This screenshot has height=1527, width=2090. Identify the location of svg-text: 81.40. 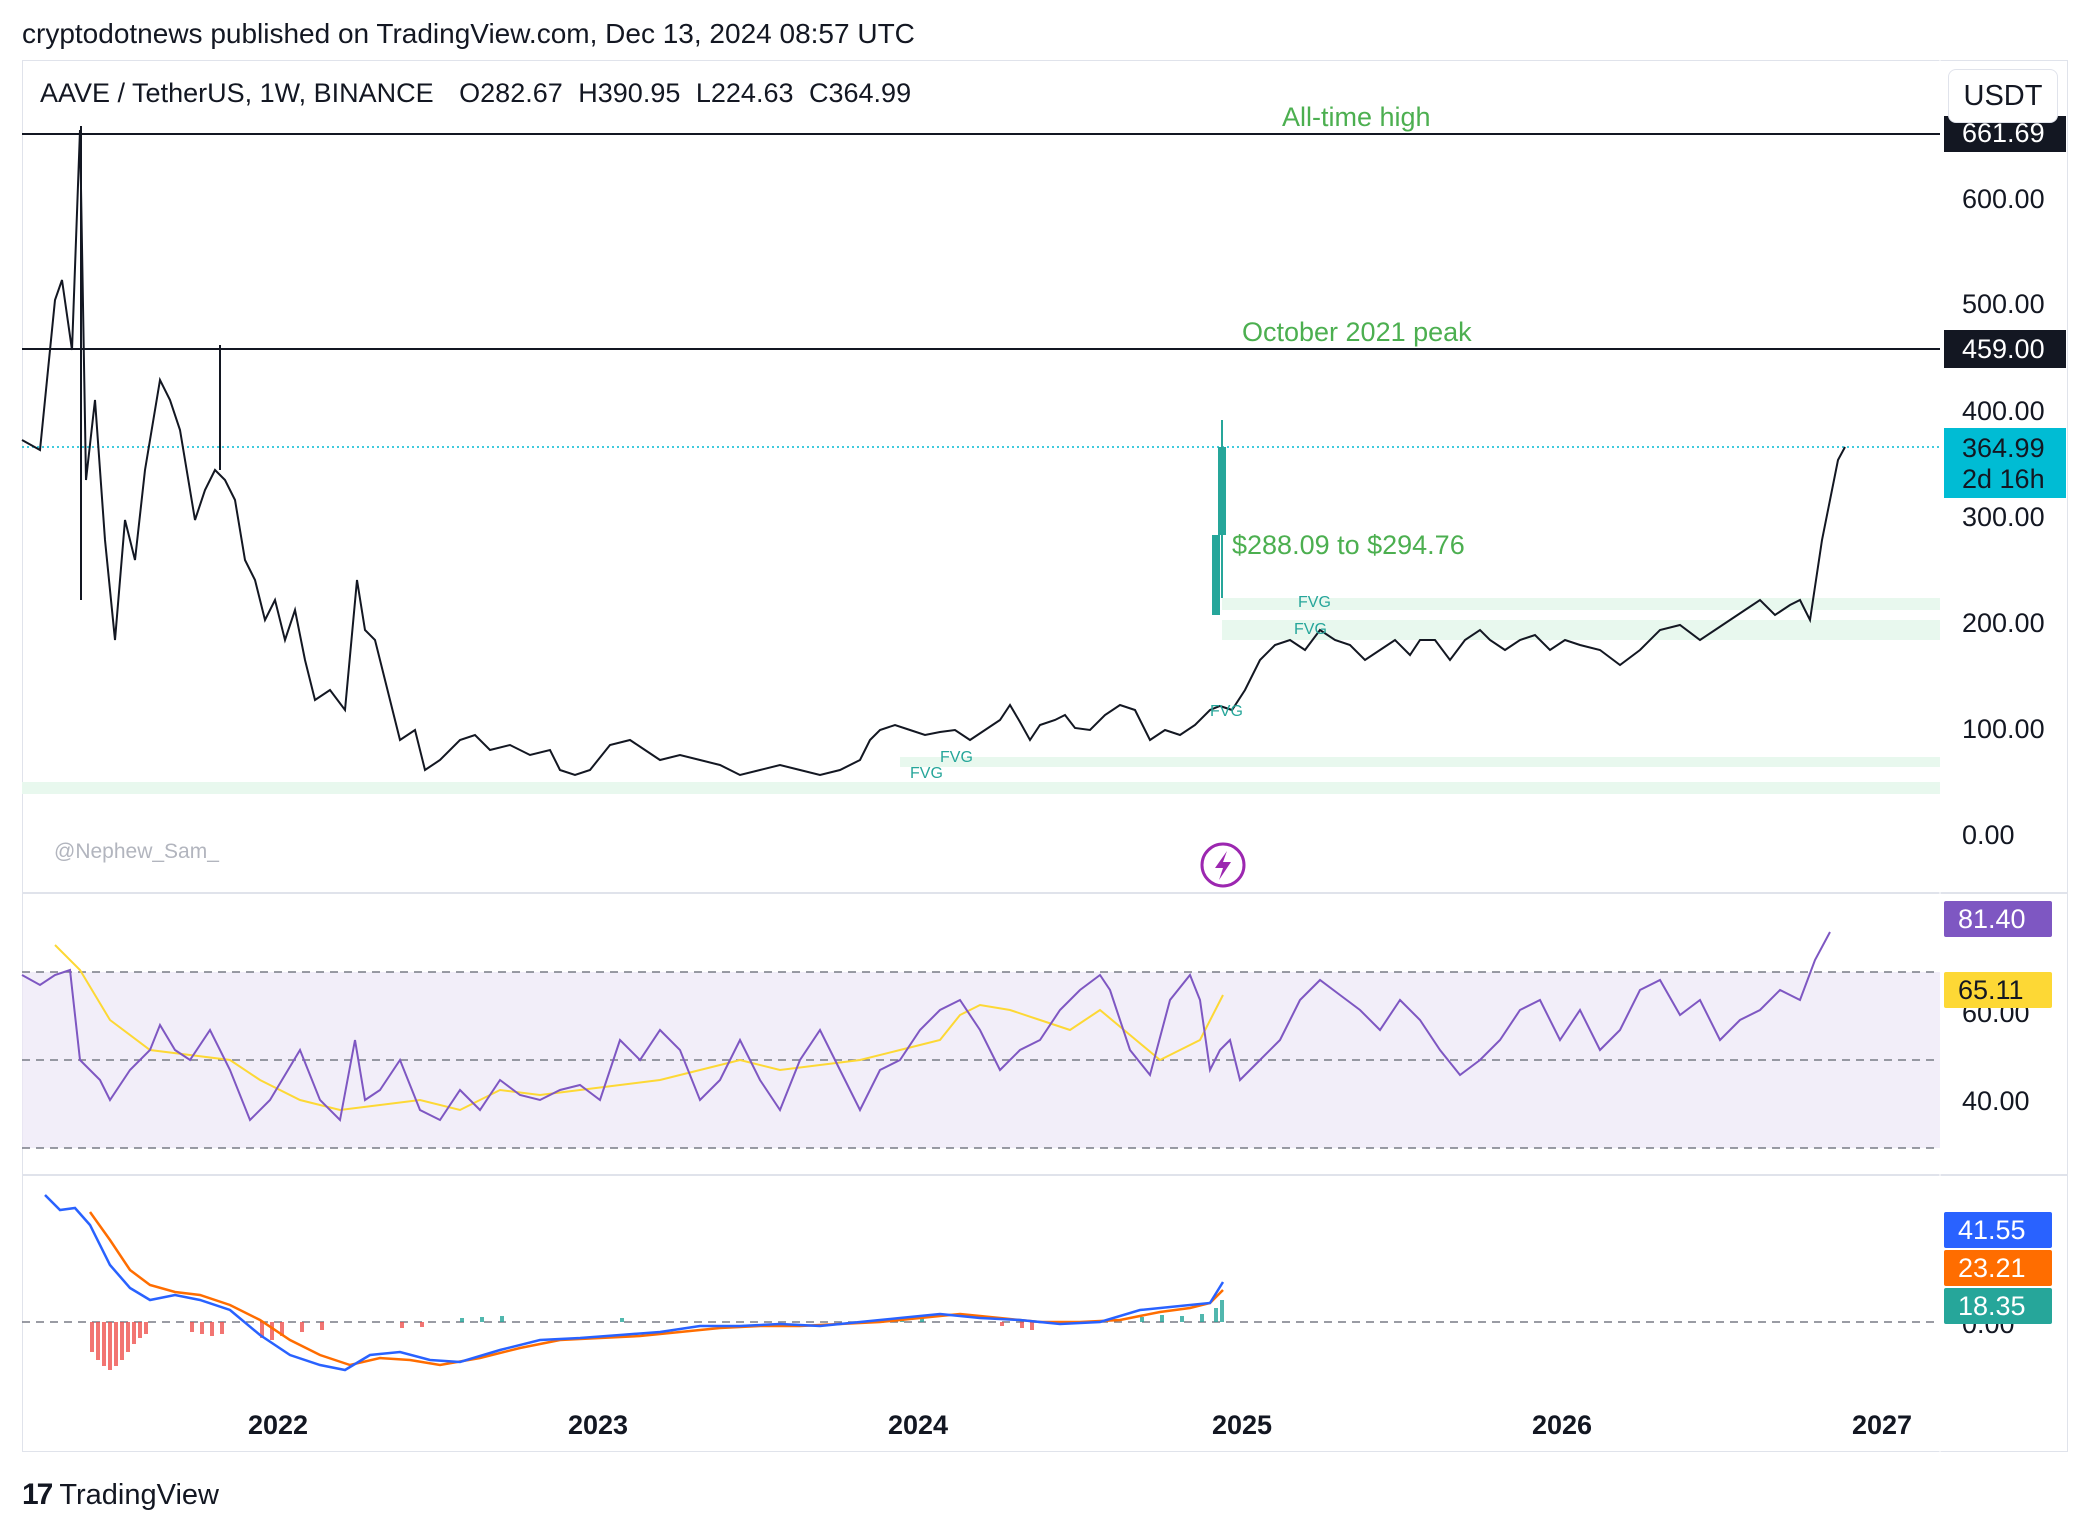
(1992, 919).